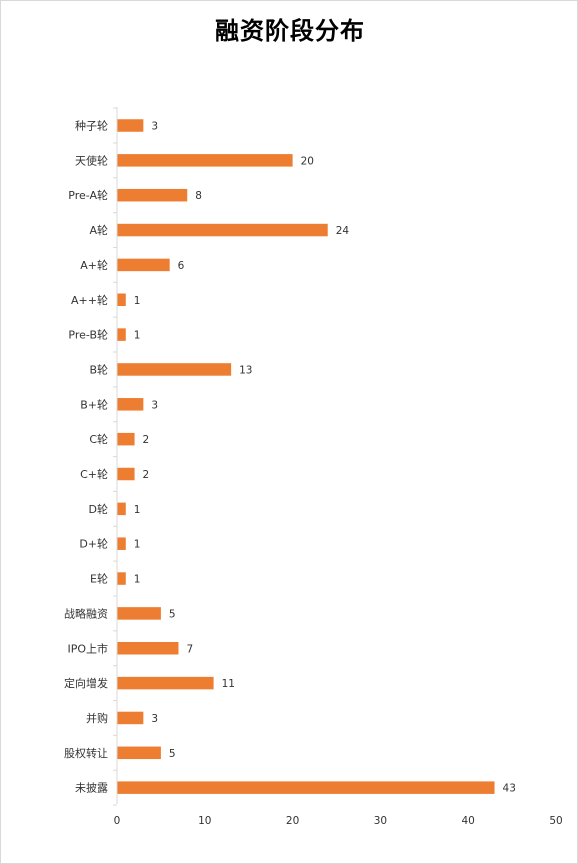  Describe the element at coordinates (555, 821) in the screenshot. I see `x-tick-label: 50` at that location.